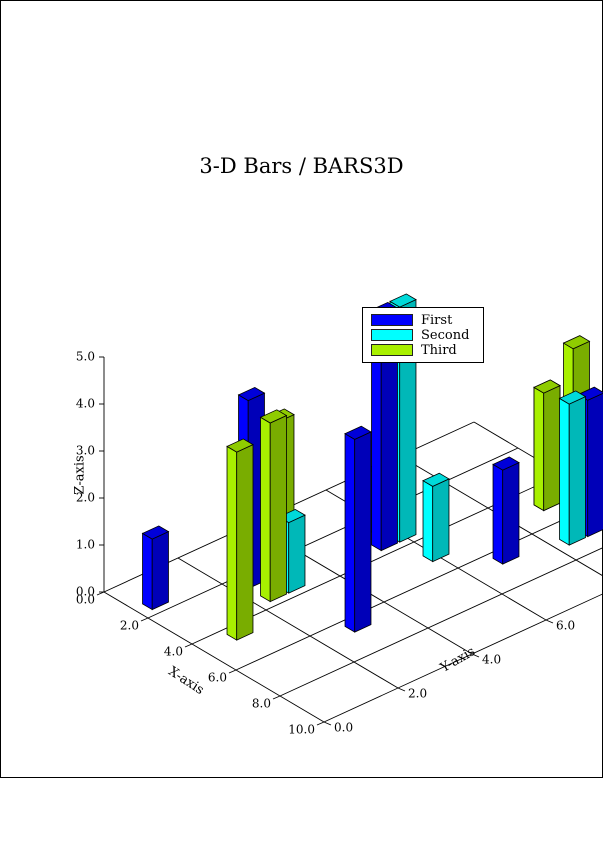  What do you see at coordinates (392, 350) in the screenshot?
I see `legend-swatch-third` at bounding box center [392, 350].